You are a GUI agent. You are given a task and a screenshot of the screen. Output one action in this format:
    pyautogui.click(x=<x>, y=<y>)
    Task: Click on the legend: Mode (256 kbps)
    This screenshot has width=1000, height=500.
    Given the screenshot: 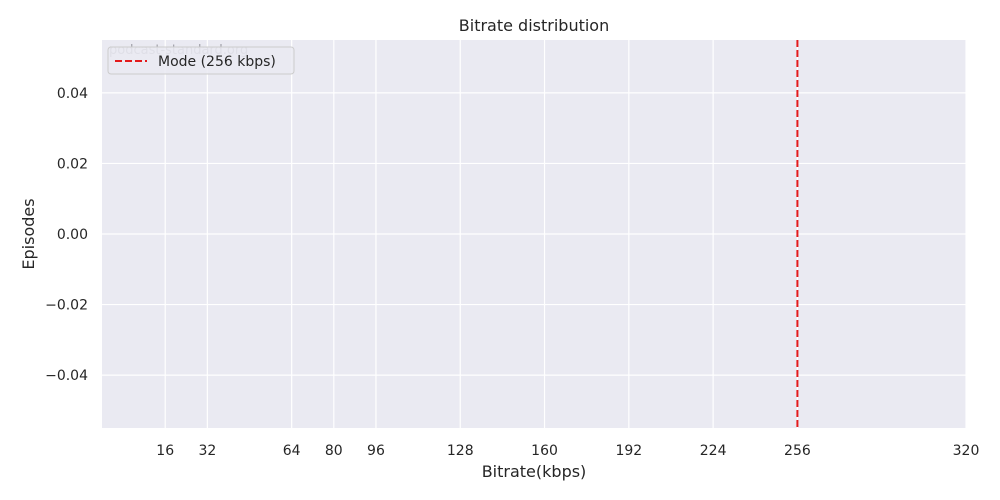 What is the action you would take?
    pyautogui.click(x=201, y=60)
    